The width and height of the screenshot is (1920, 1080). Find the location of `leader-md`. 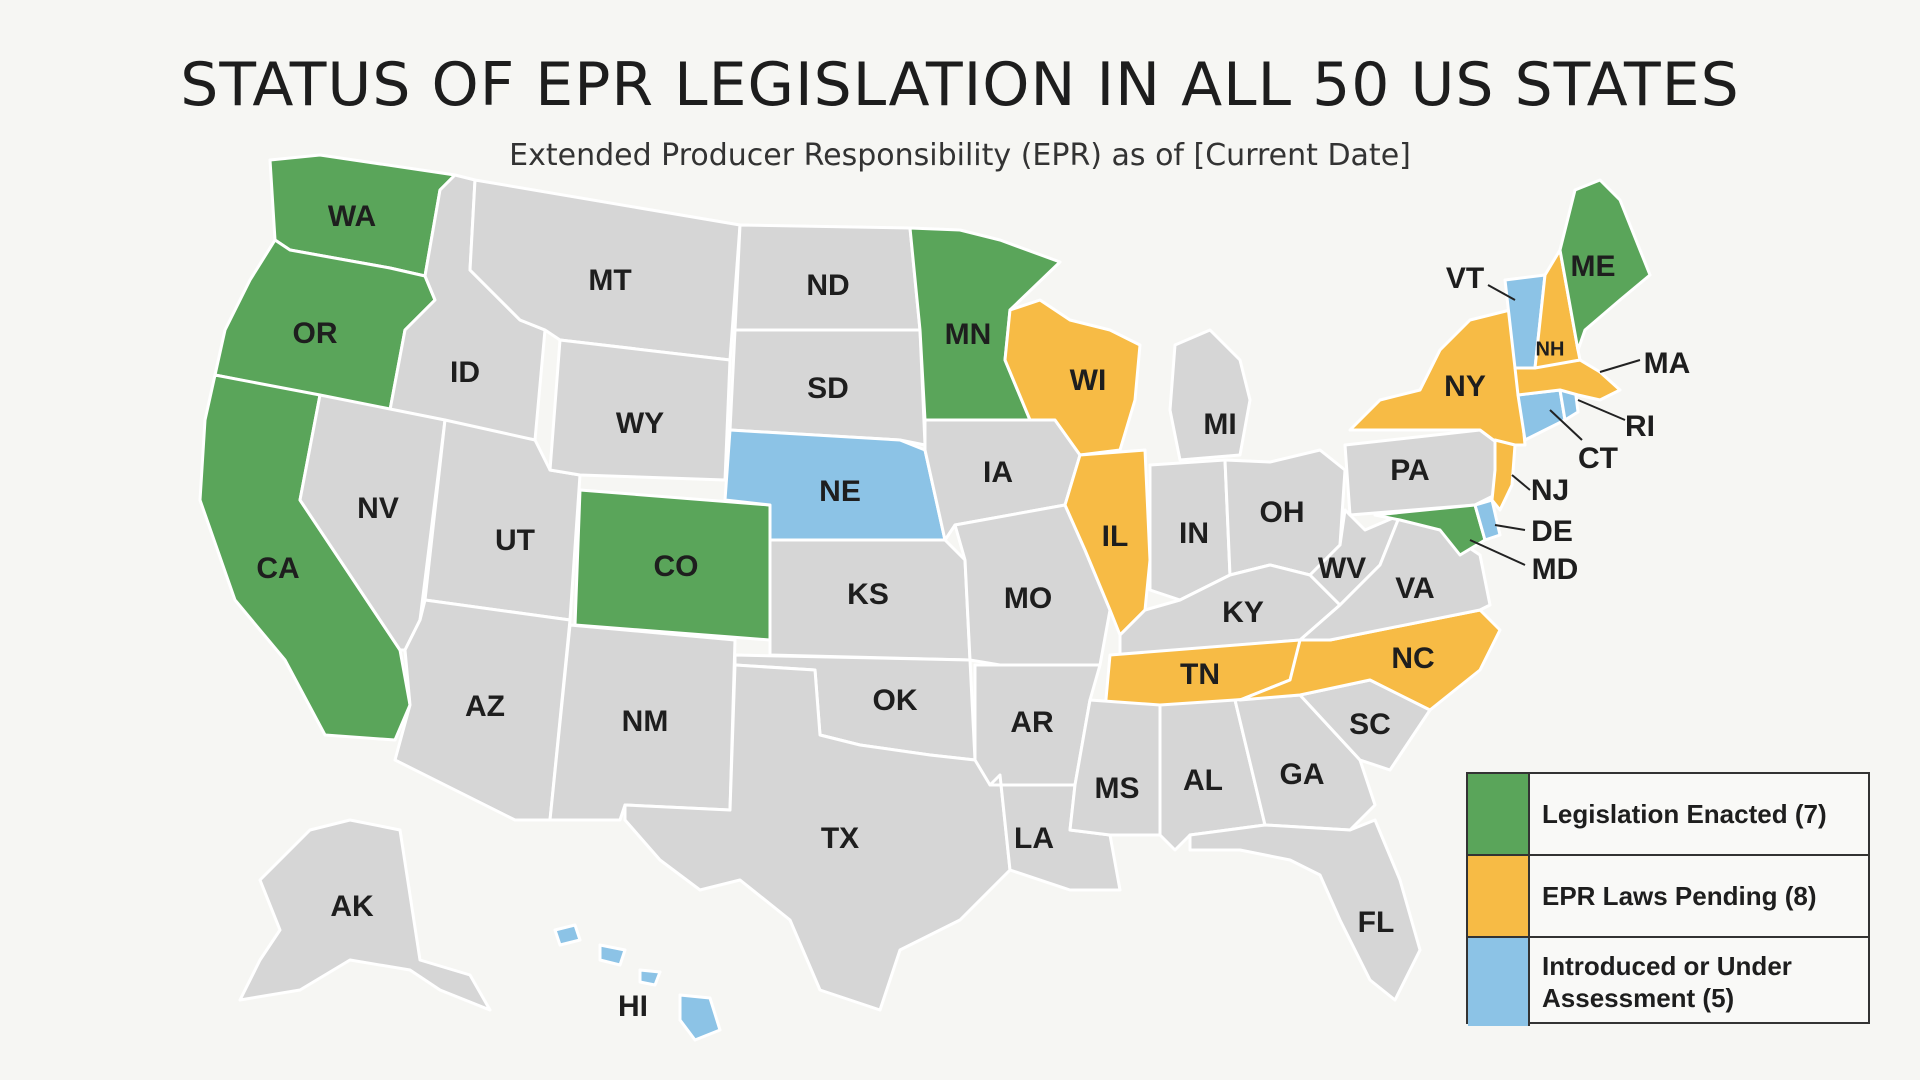

leader-md is located at coordinates (1497, 552).